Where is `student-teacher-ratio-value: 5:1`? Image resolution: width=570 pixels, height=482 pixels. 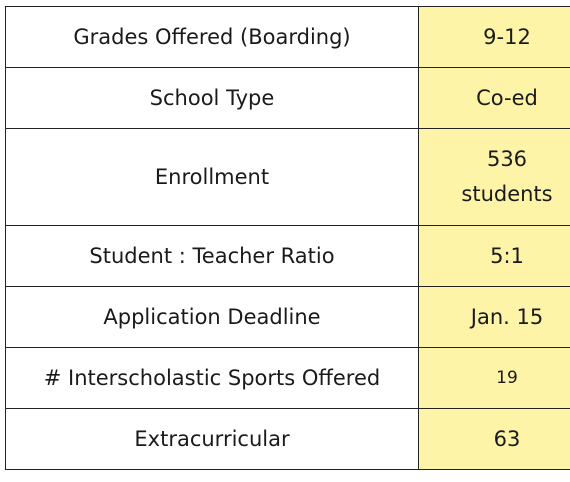 student-teacher-ratio-value: 5:1 is located at coordinates (494, 256).